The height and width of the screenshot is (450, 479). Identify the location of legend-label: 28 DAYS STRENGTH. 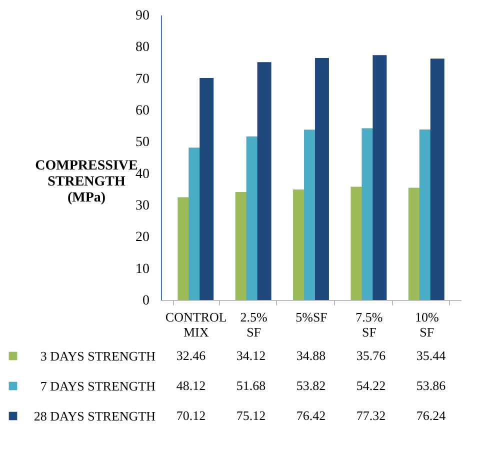
(95, 416).